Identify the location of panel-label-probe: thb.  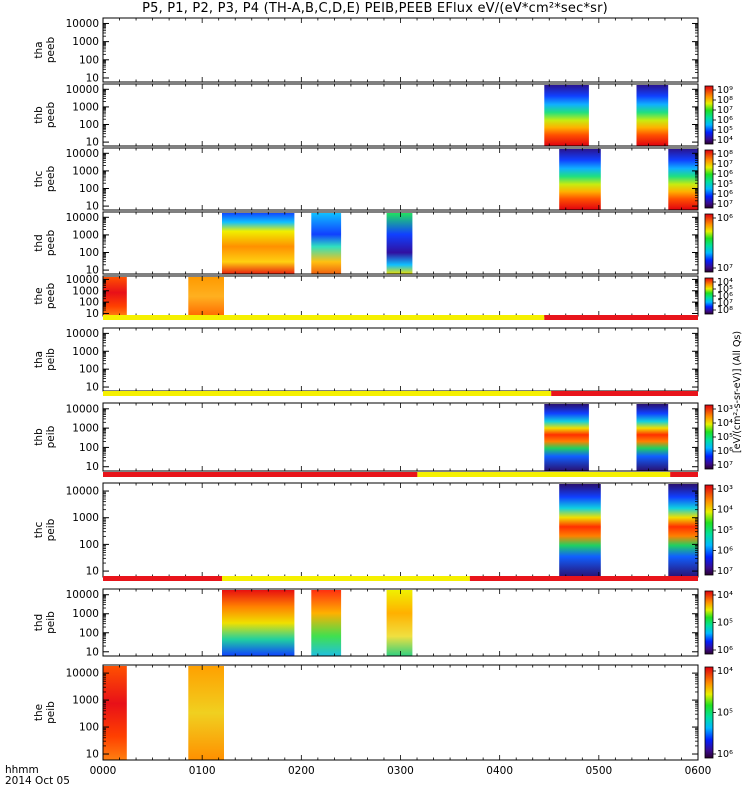
(39, 115).